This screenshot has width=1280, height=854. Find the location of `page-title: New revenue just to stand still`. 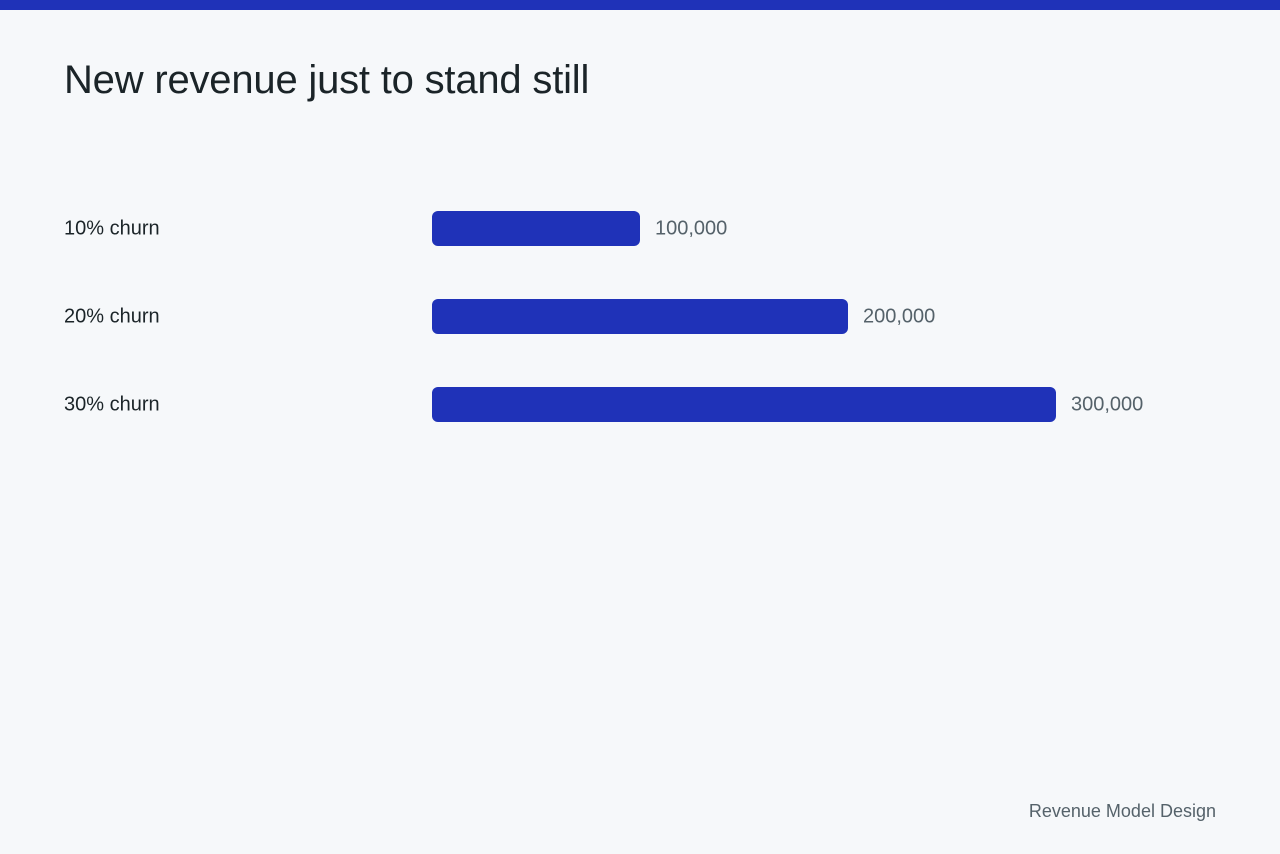

page-title: New revenue just to stand still is located at coordinates (327, 80).